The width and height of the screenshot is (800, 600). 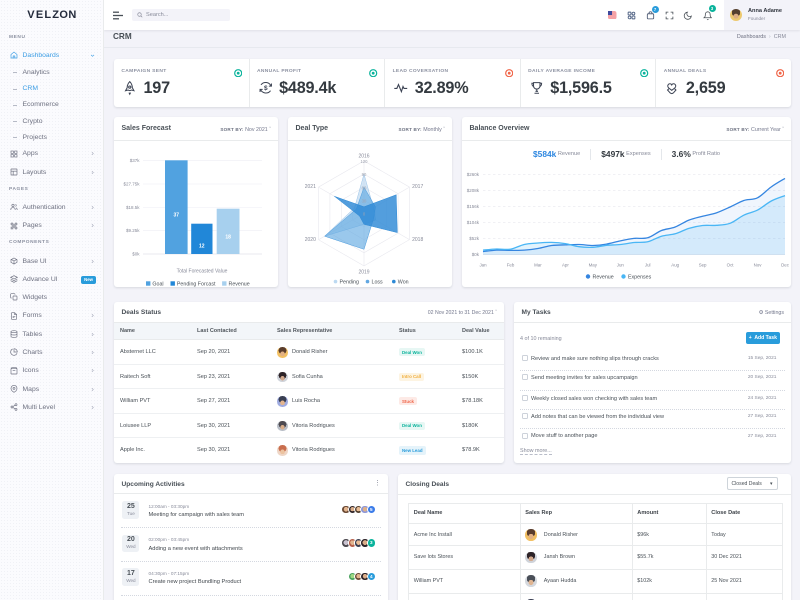 I want to click on svg-text: Sep, so click(x=703, y=265).